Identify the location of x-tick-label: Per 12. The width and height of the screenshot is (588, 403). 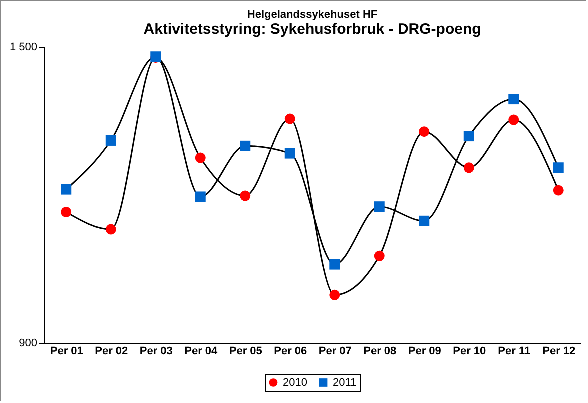
(559, 352).